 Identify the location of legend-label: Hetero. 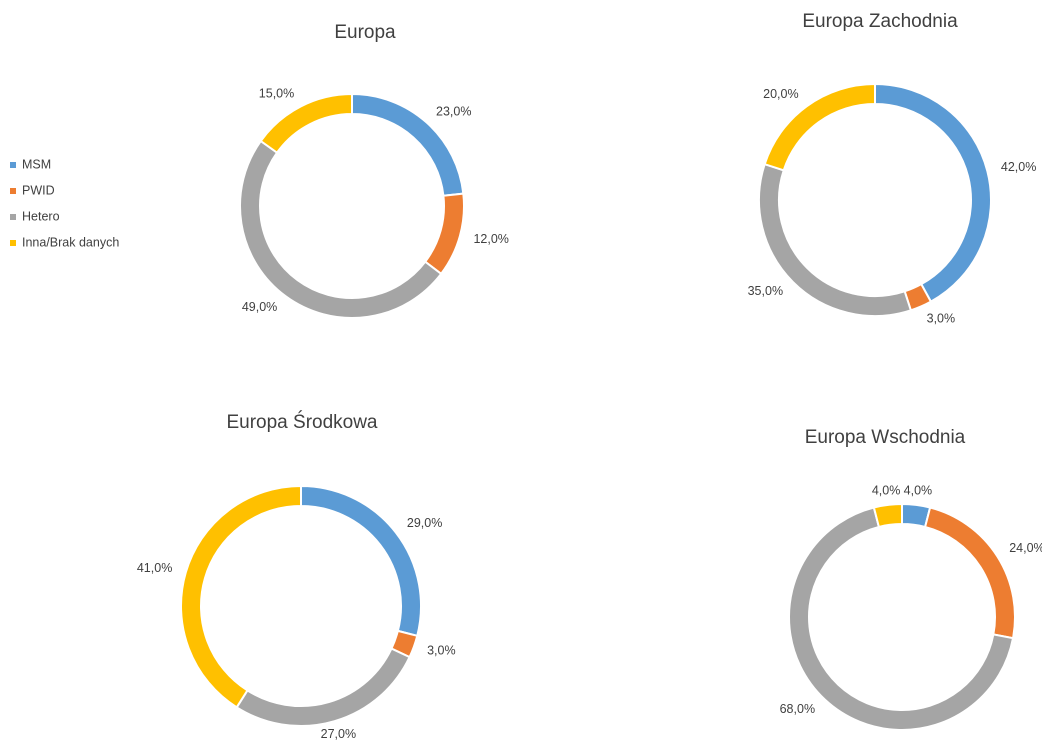
(41, 216).